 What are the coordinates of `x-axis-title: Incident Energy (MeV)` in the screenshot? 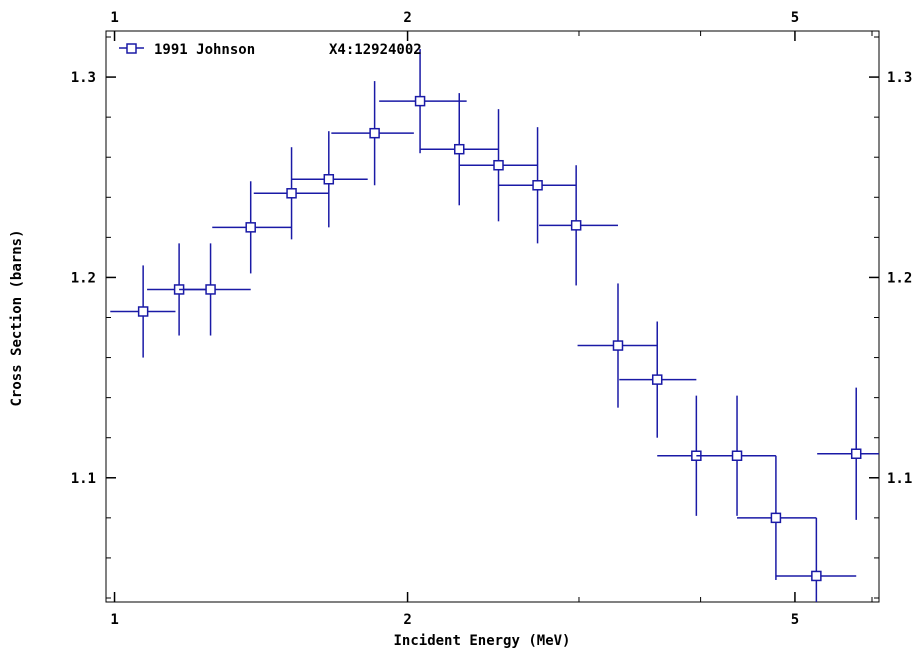 It's located at (481, 641).